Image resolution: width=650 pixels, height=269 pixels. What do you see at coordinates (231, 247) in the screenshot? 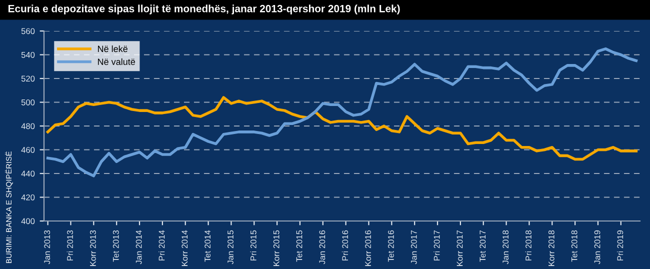
I see `x-tick-label: Jan 2015` at bounding box center [231, 247].